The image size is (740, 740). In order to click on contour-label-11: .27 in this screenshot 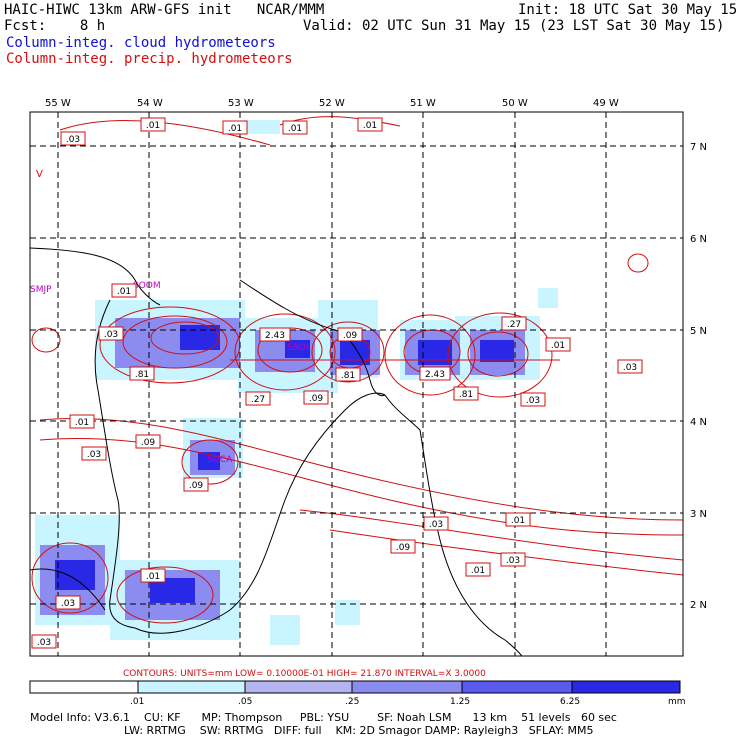, I will do `click(514, 325)`.